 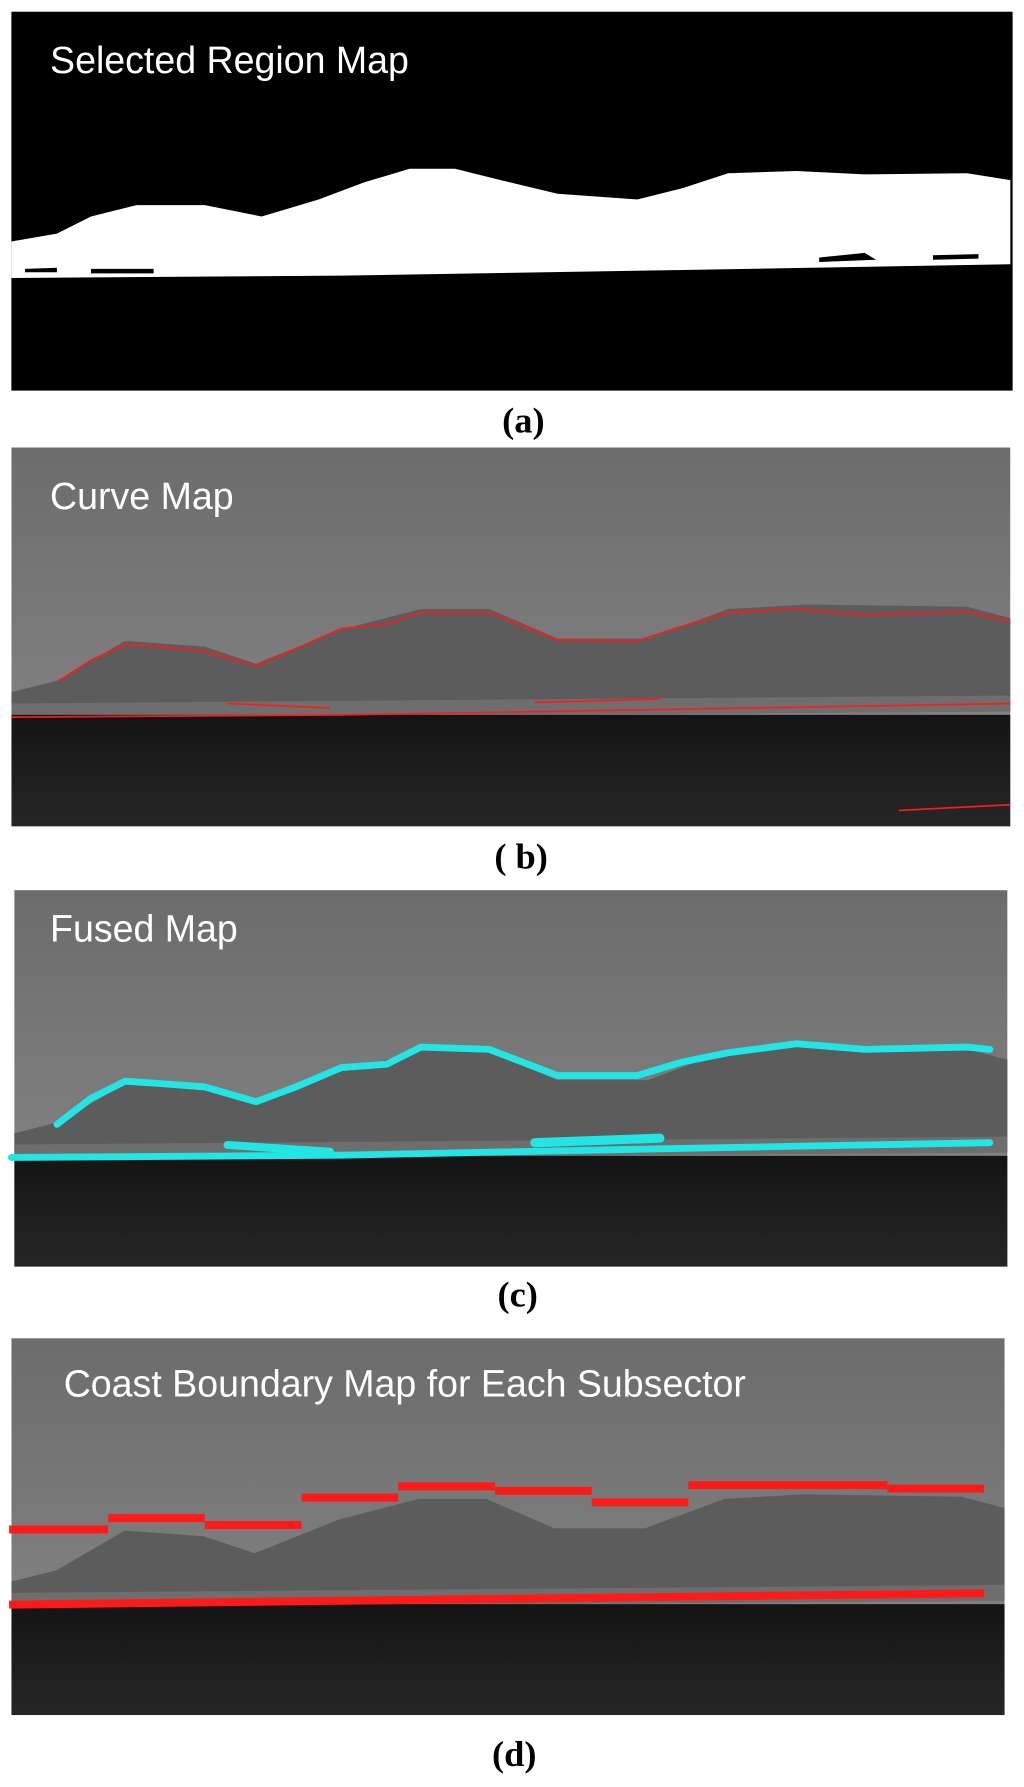 I want to click on panel-caption: ( b), so click(x=521, y=856).